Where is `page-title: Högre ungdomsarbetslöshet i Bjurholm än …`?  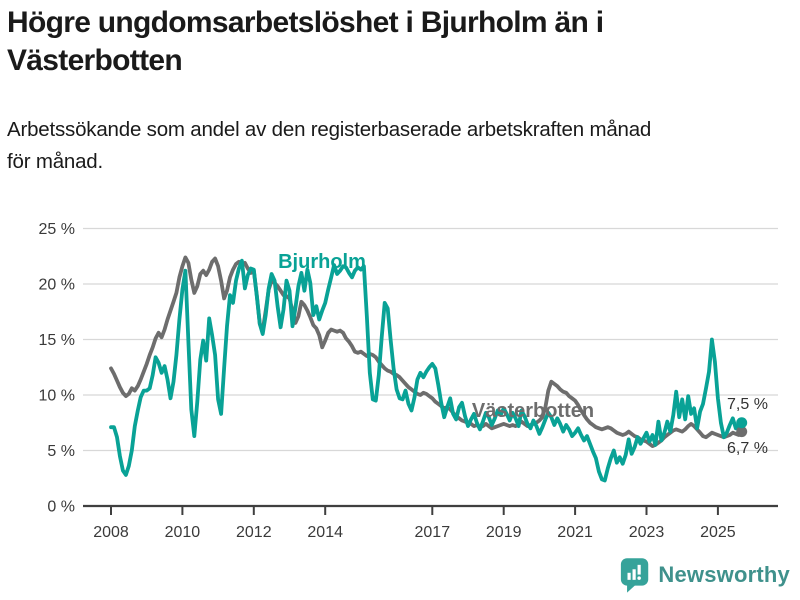
page-title: Högre ungdomsarbetslöshet i Bjurholm än … is located at coordinates (305, 42).